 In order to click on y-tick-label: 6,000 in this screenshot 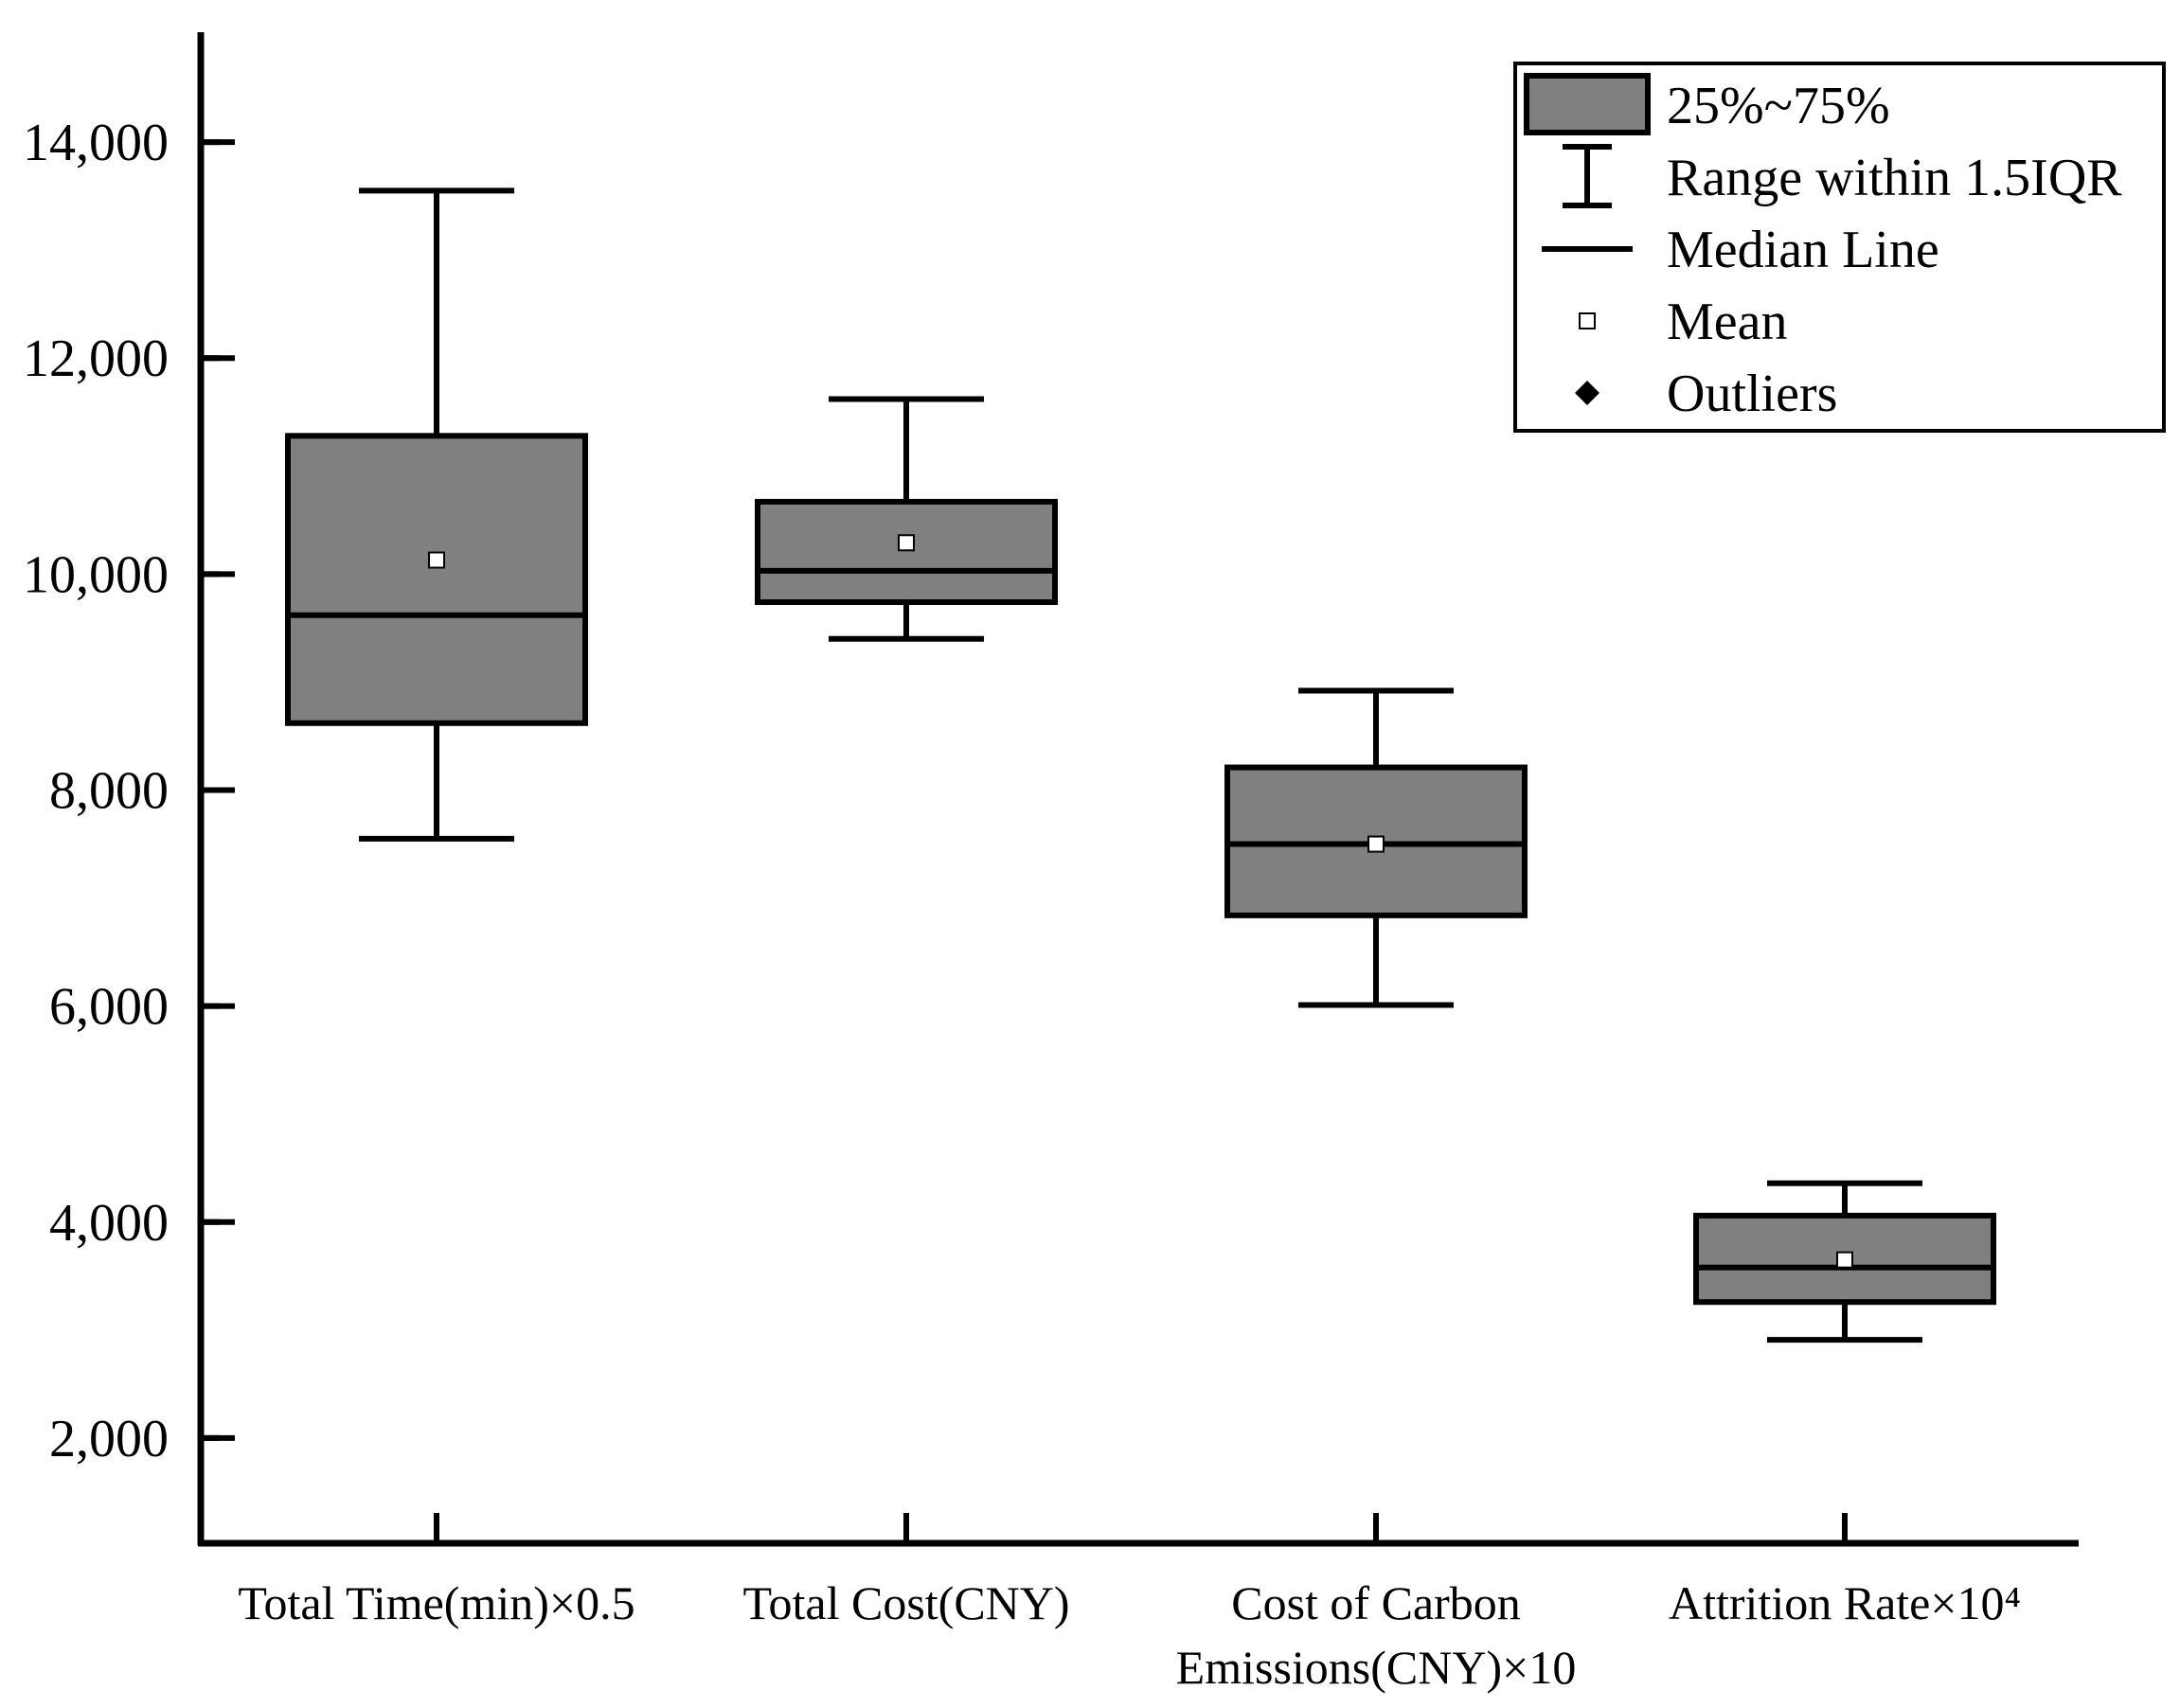, I will do `click(109, 1007)`.